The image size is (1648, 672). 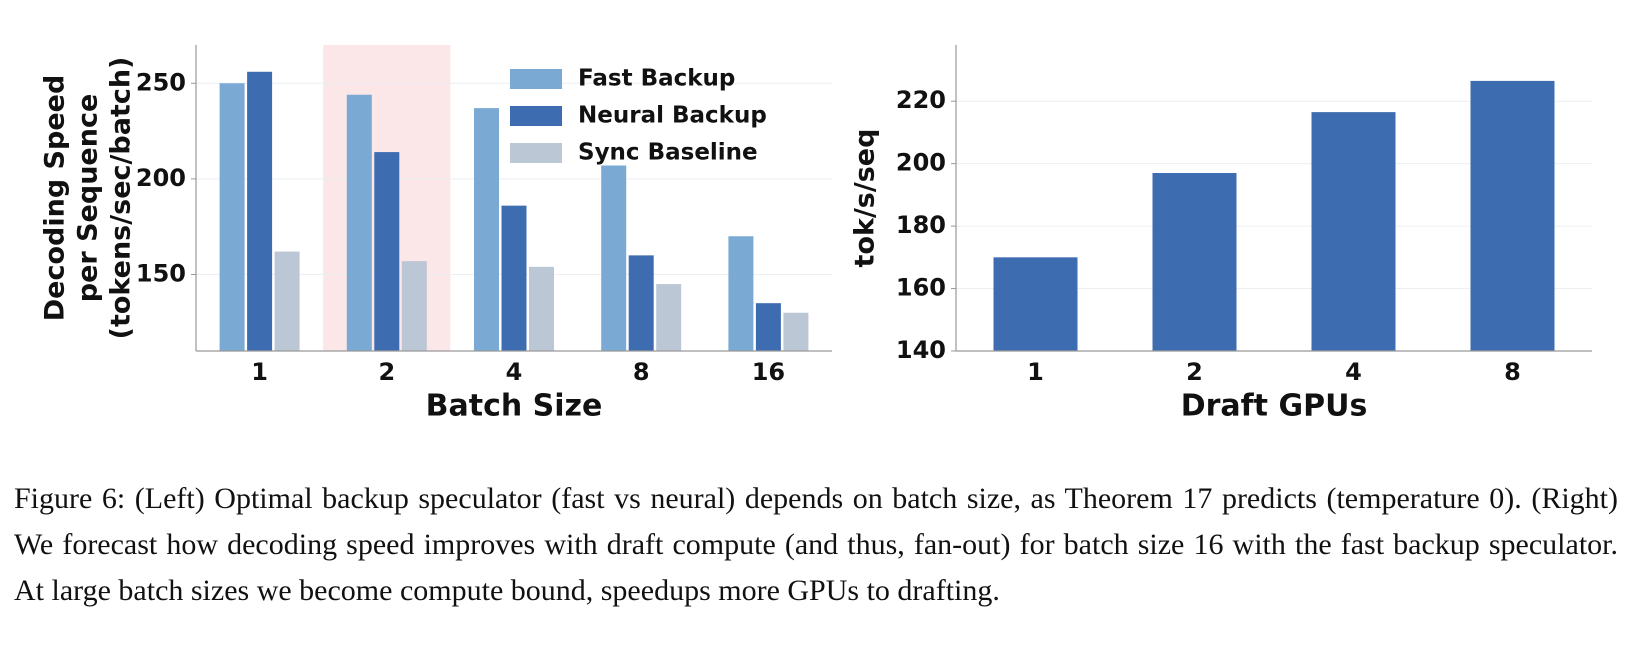 What do you see at coordinates (55, 198) in the screenshot?
I see `y-axis-label: Decoding Speed` at bounding box center [55, 198].